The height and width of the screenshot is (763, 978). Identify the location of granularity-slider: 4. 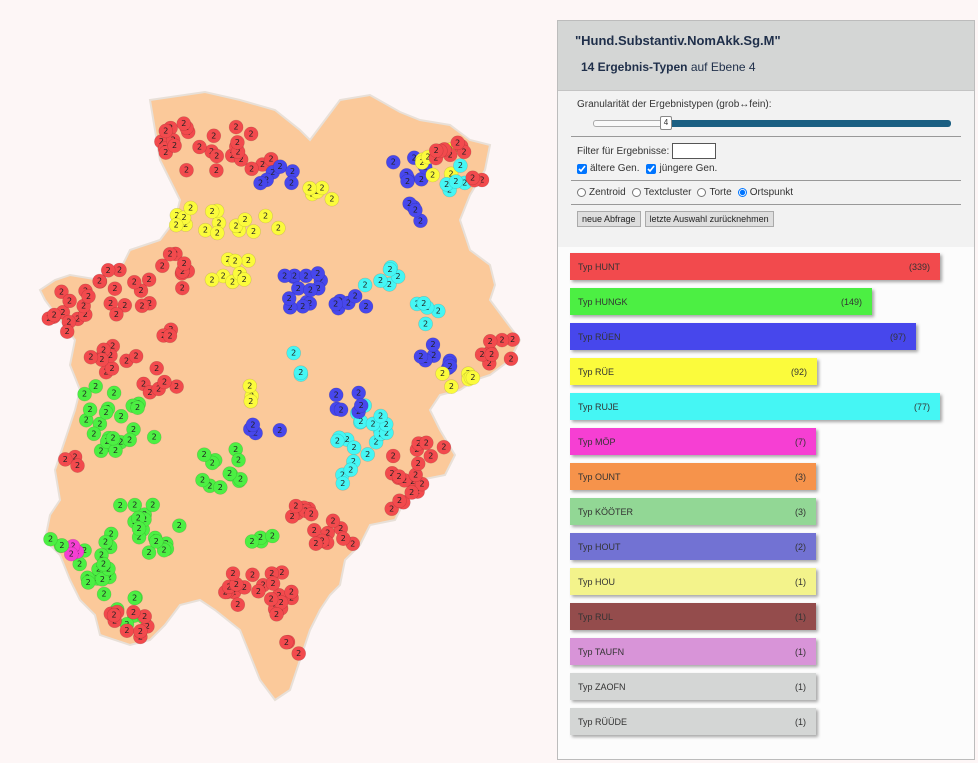
(772, 123).